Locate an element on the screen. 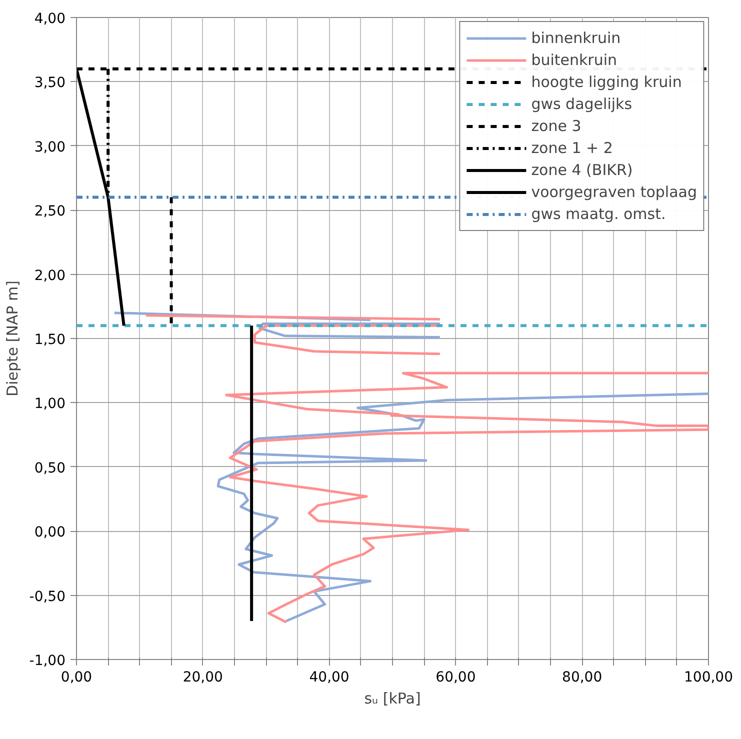 This screenshot has height=739, width=741. y-axis-title: Diepte [NAP m] is located at coordinates (12, 338).